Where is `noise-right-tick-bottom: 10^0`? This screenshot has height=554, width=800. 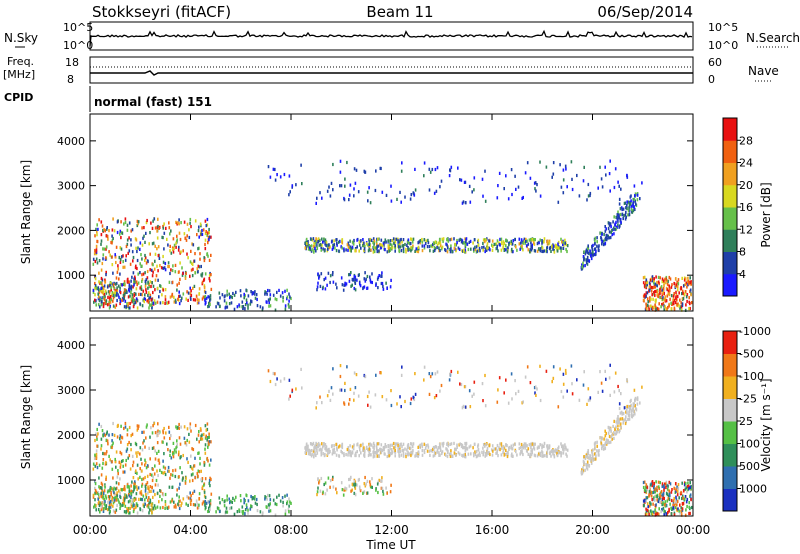 noise-right-tick-bottom: 10^0 is located at coordinates (723, 45).